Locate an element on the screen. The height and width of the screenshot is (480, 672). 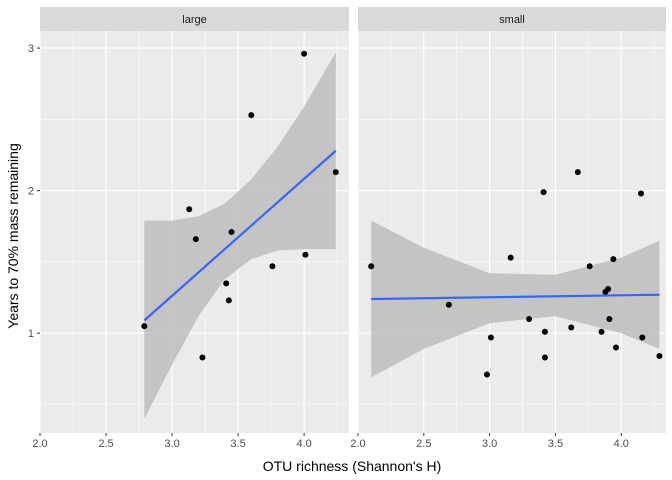
facet-strip-label: small is located at coordinates (512, 20).